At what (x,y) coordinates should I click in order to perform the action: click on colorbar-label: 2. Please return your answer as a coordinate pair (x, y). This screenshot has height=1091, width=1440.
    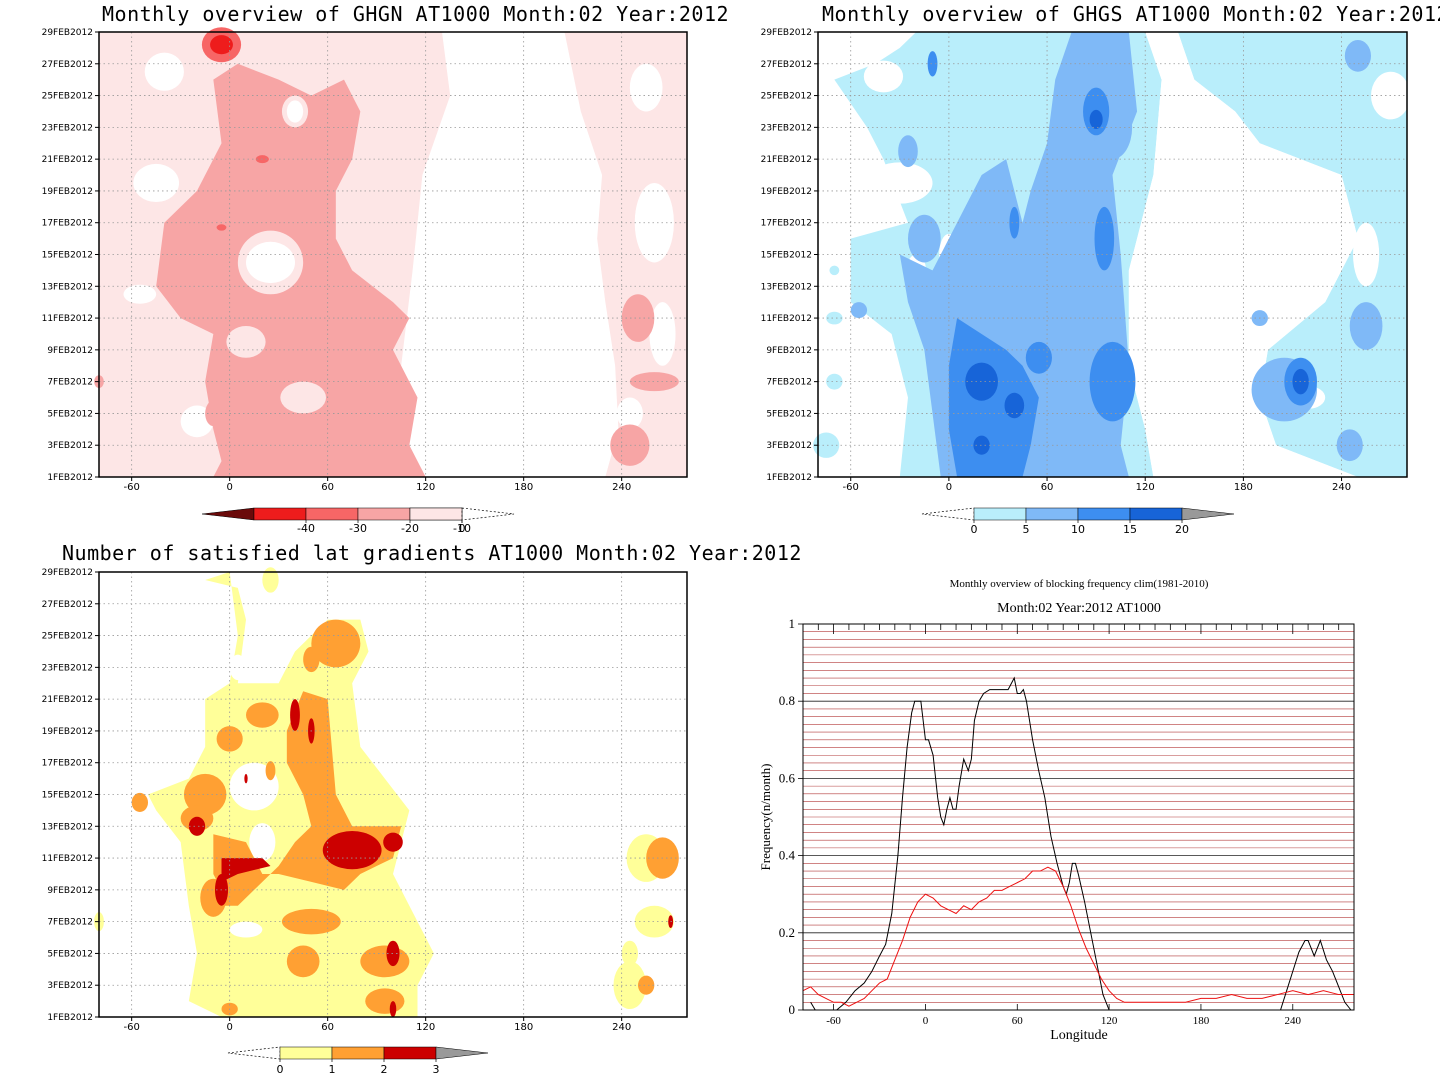
    Looking at the image, I should click on (384, 1069).